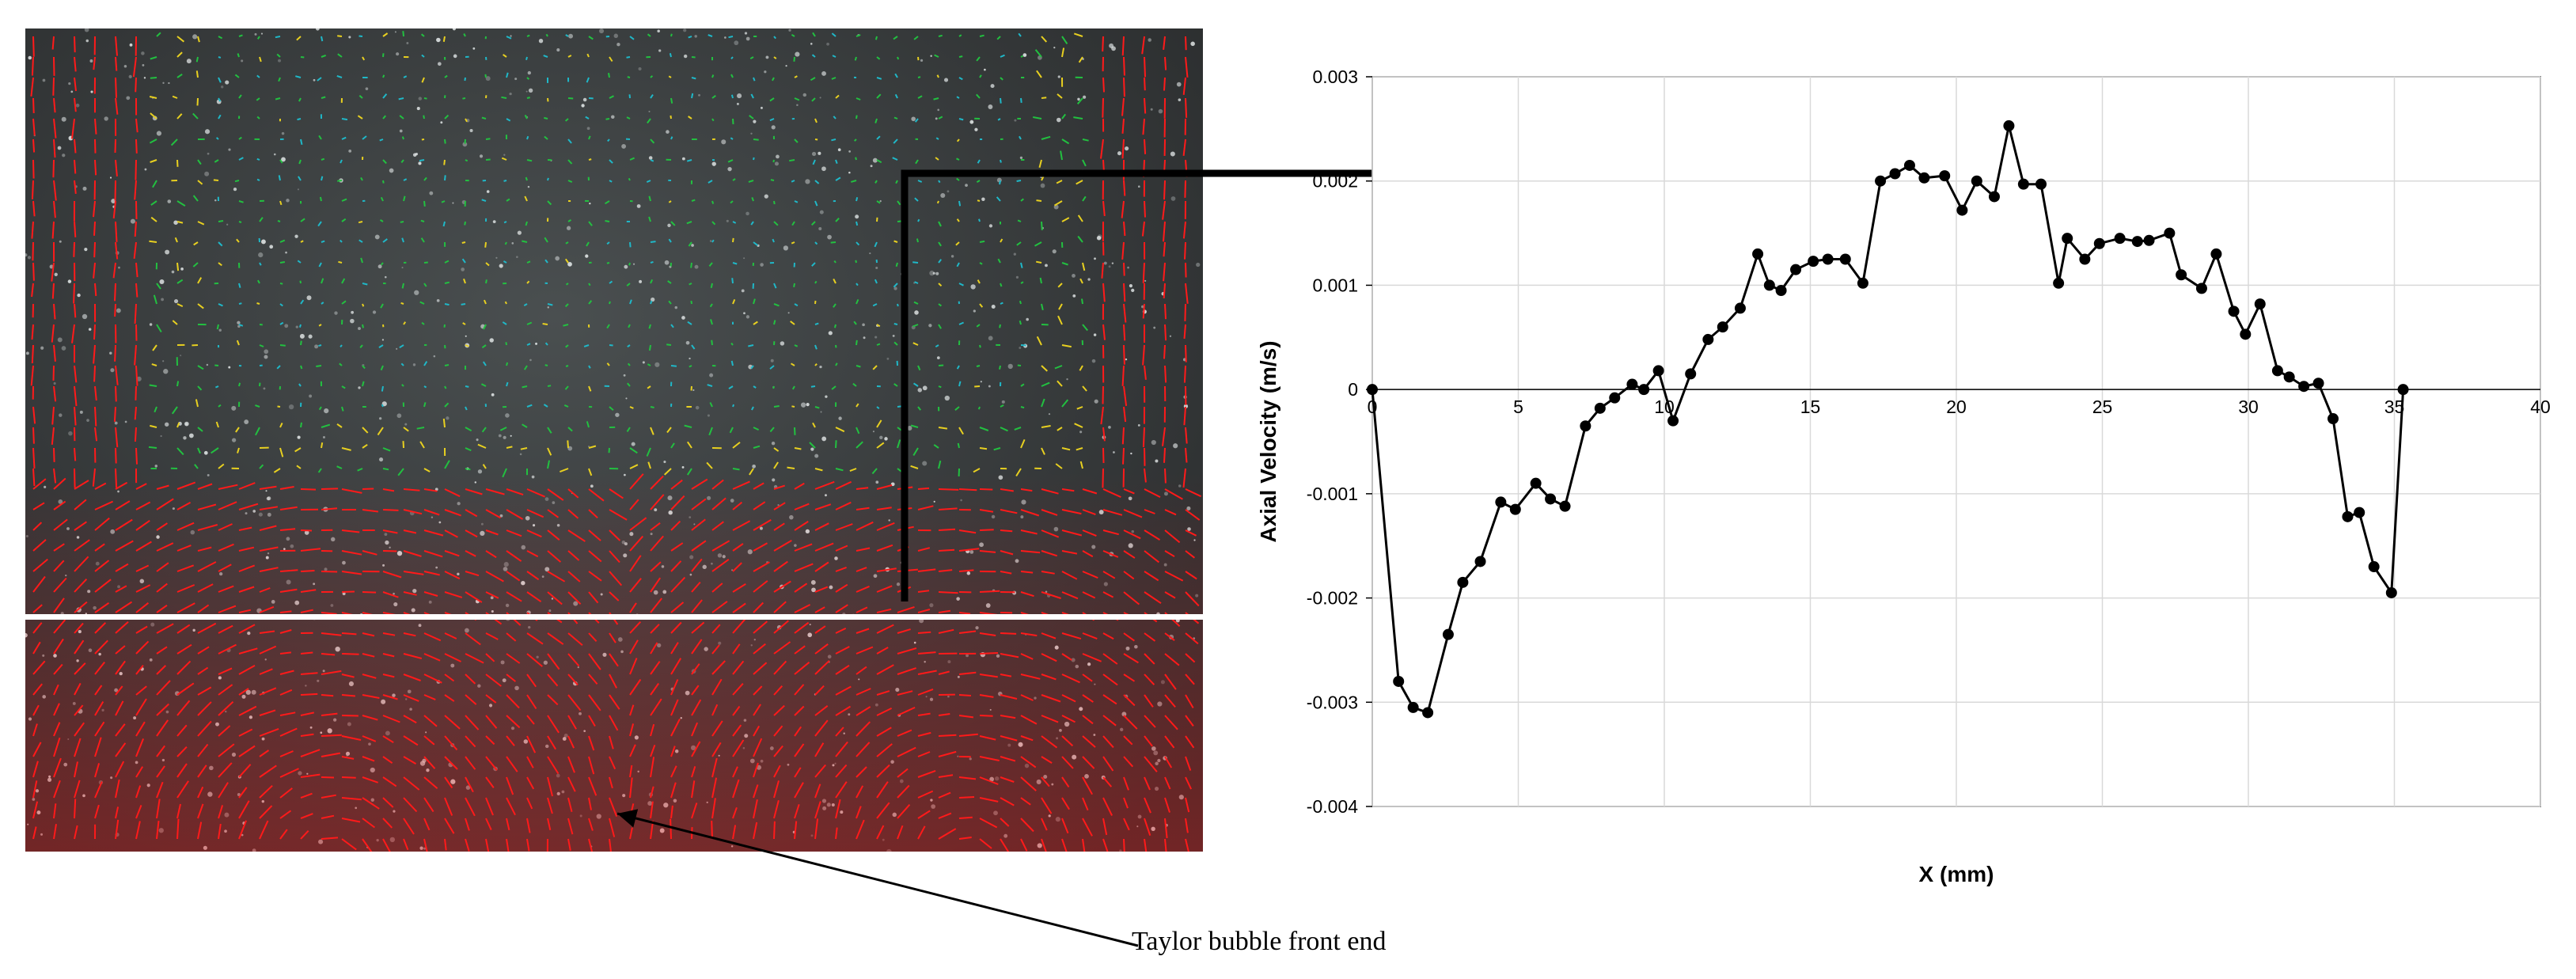 The width and height of the screenshot is (2576, 979). What do you see at coordinates (1259, 941) in the screenshot?
I see `bubble-front-caption: Taylor bubble front end` at bounding box center [1259, 941].